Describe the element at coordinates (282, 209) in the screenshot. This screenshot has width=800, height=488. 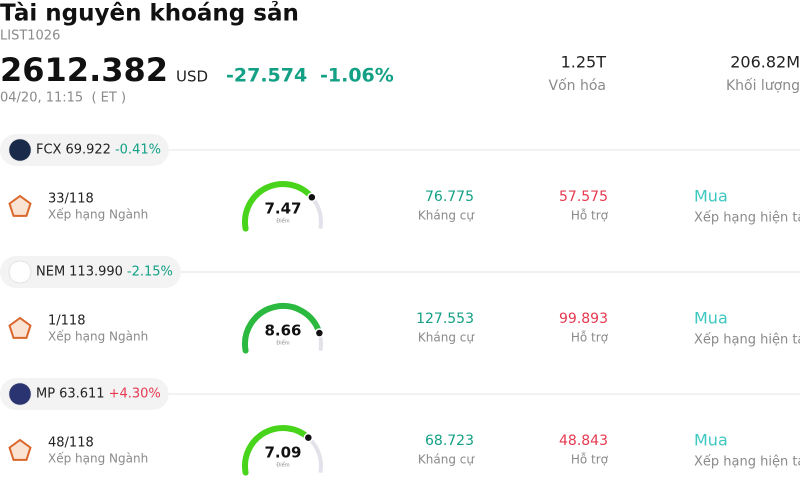
I see `score: 7.47` at that location.